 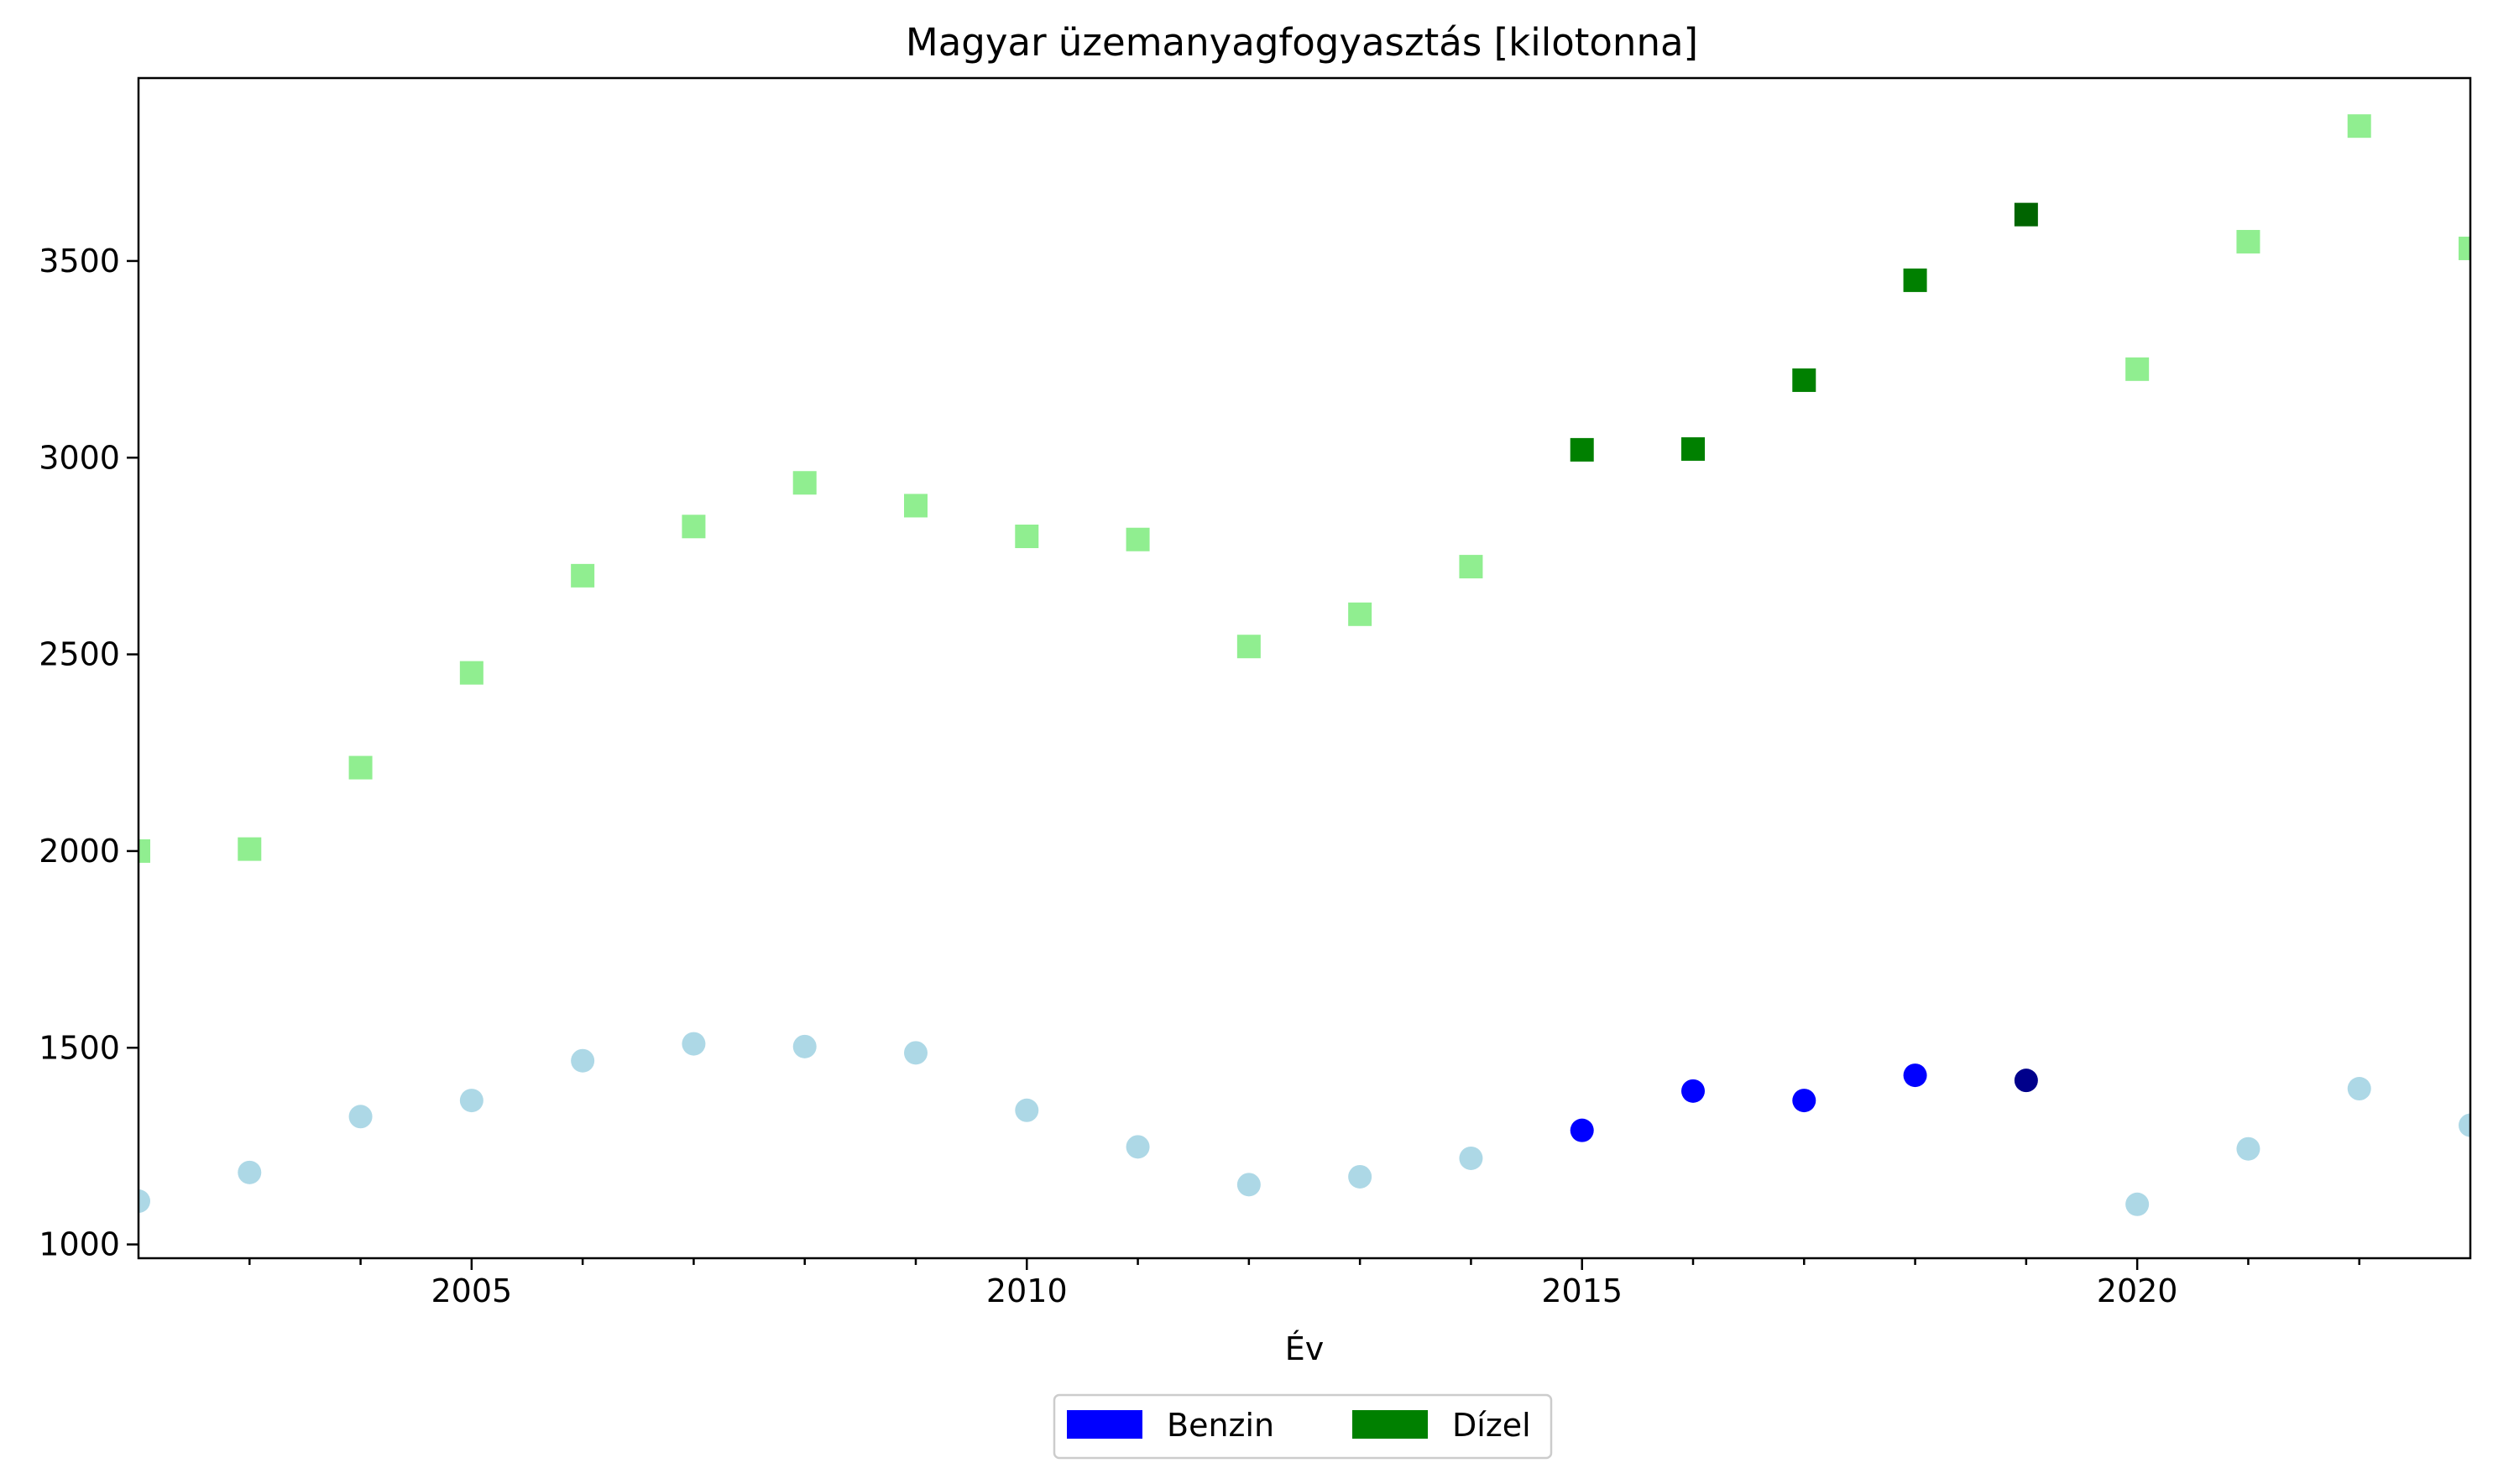 I want to click on point-dizel-2008, so click(x=804, y=483).